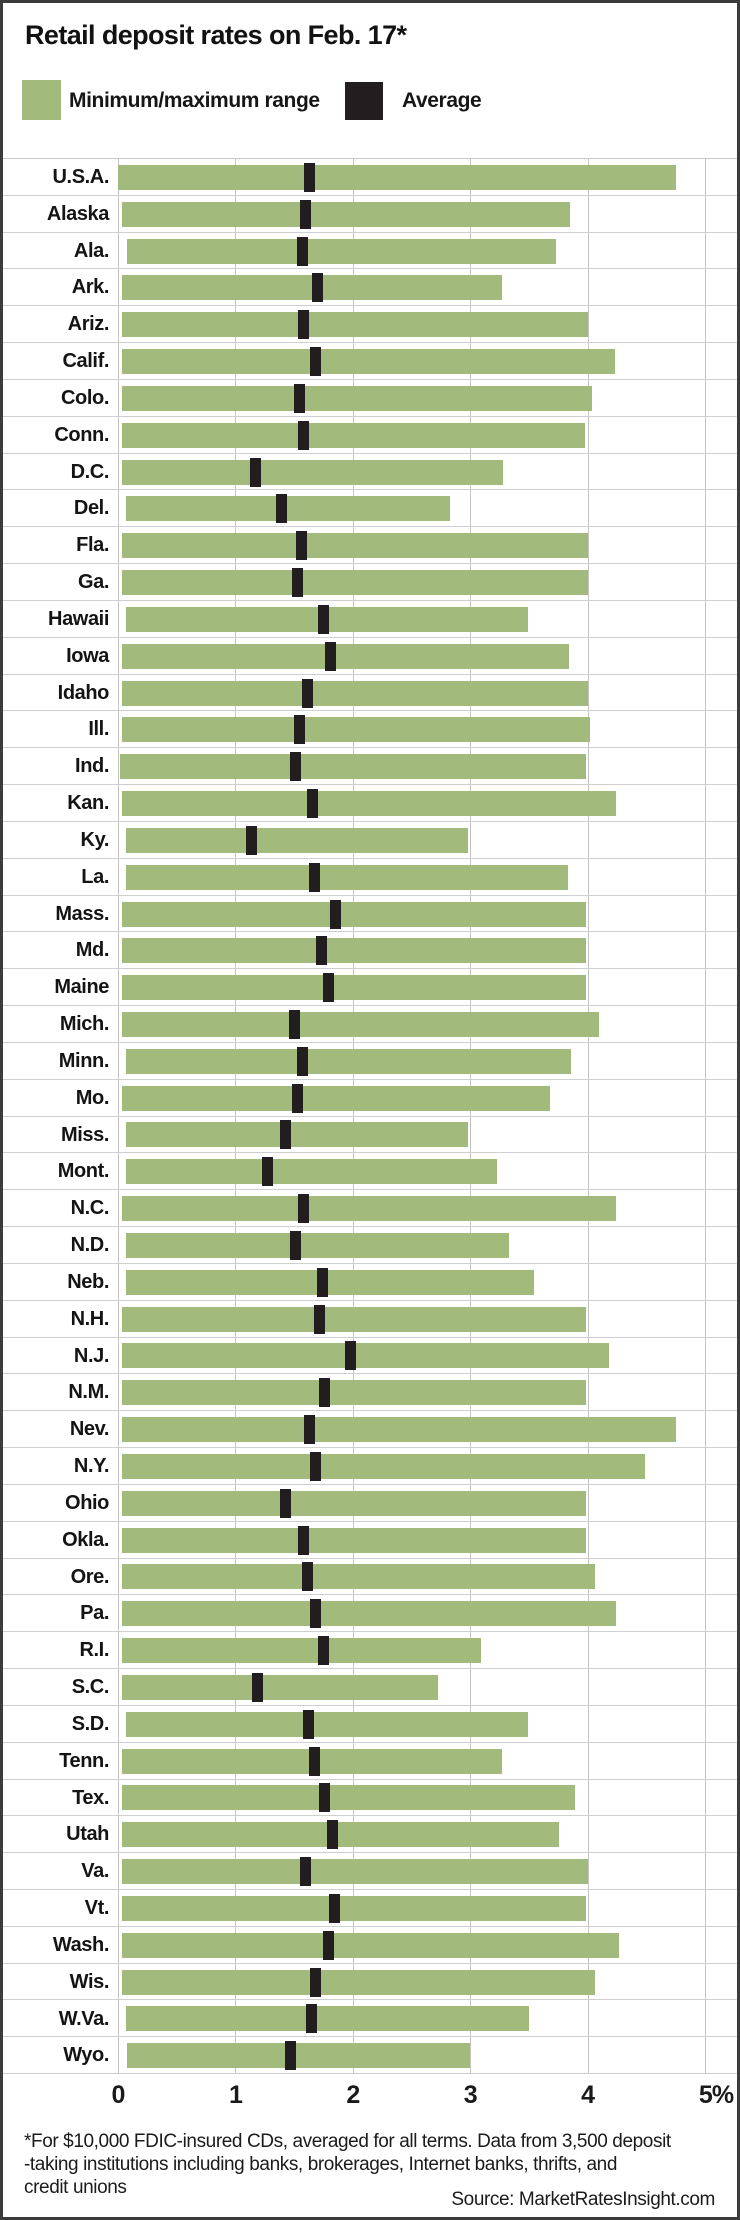 Image resolution: width=740 pixels, height=2220 pixels. What do you see at coordinates (370, 1209) in the screenshot?
I see `chart-row: N.C.` at bounding box center [370, 1209].